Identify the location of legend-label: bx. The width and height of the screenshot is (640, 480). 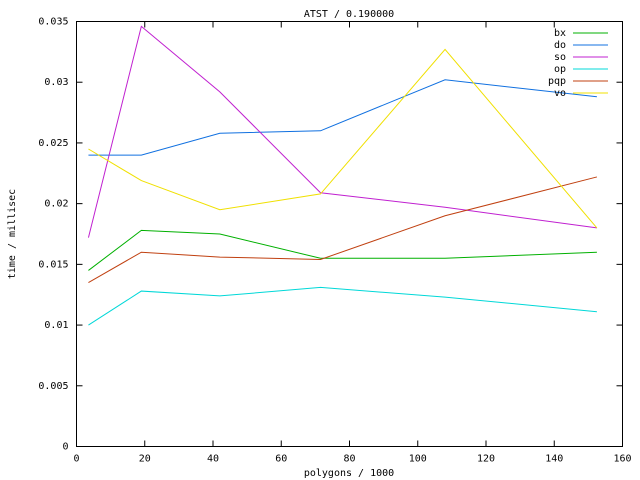
(560, 33).